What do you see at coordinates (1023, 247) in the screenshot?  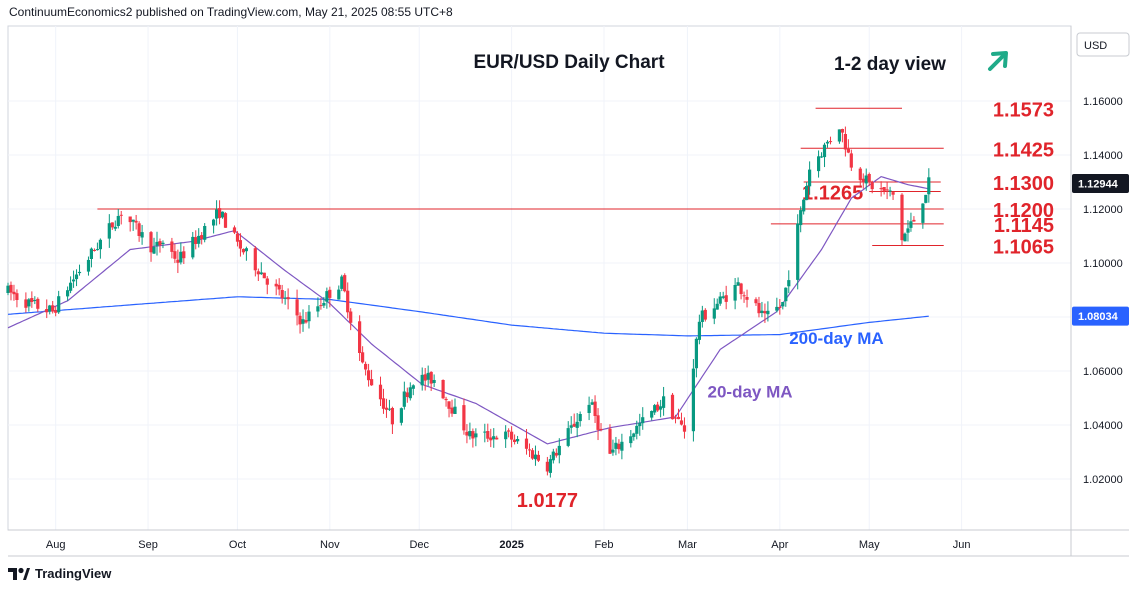 I see `level-label: 1.1065` at bounding box center [1023, 247].